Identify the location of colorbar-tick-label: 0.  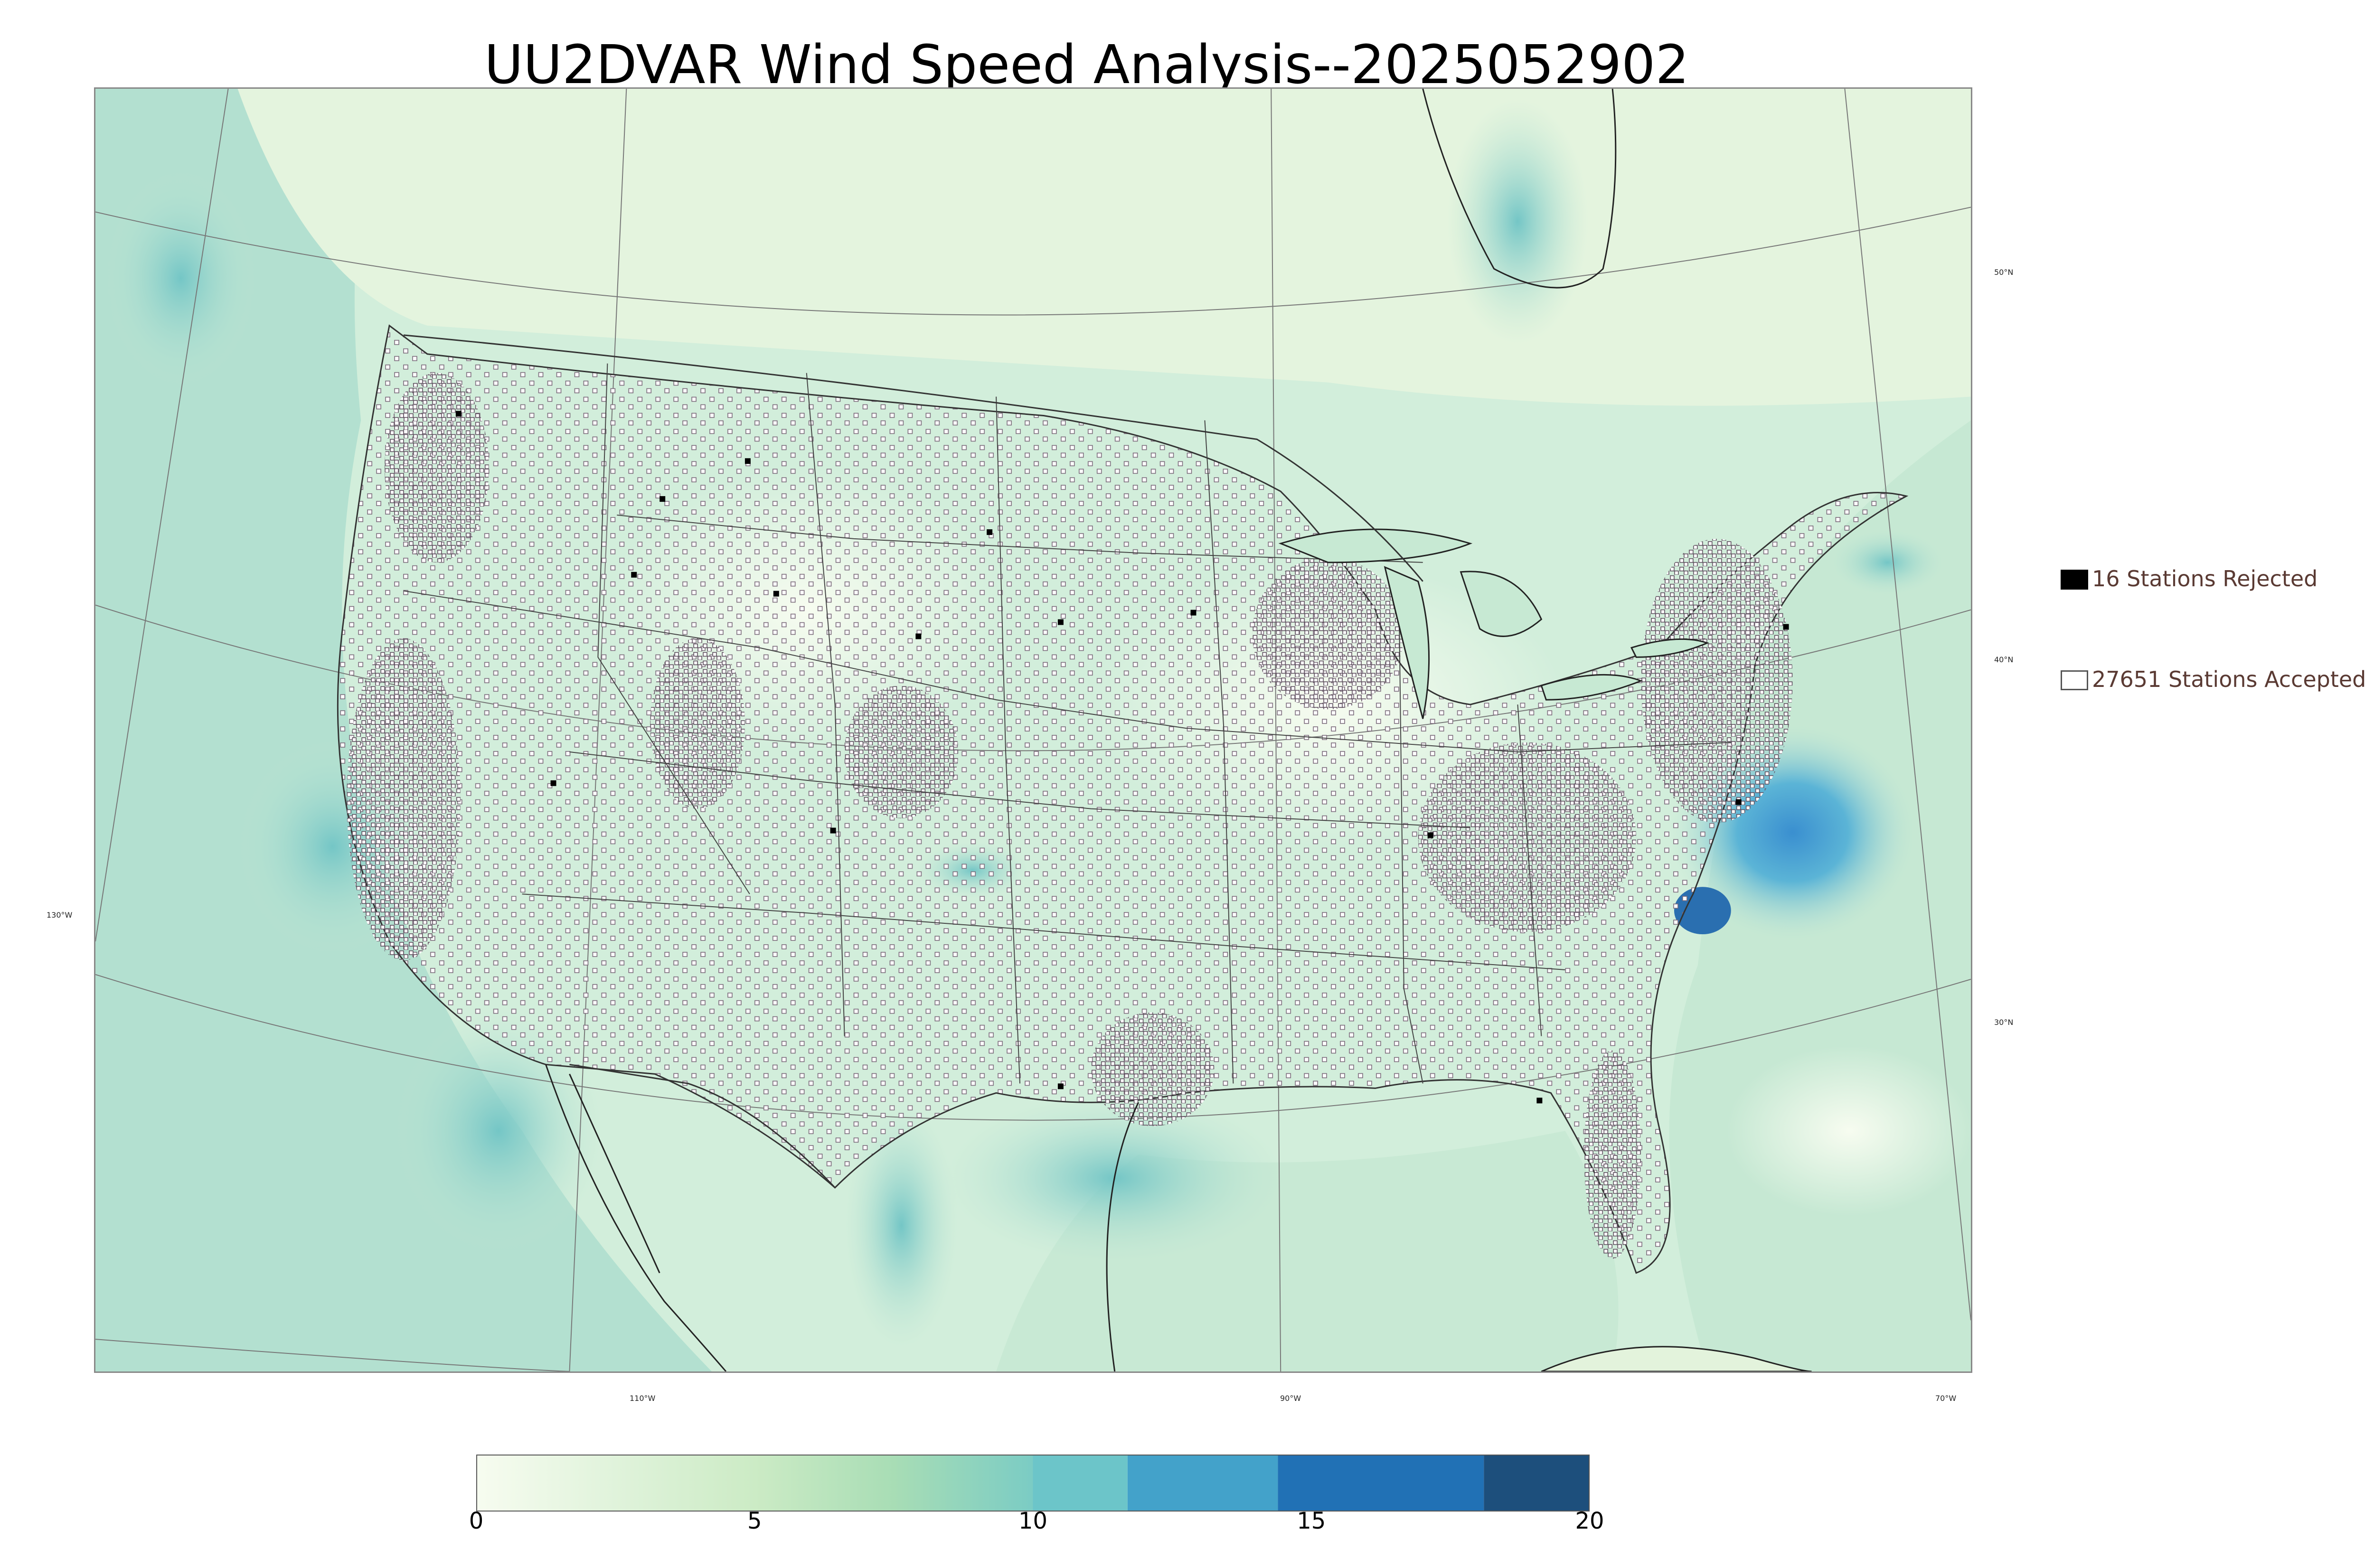
(476, 1521).